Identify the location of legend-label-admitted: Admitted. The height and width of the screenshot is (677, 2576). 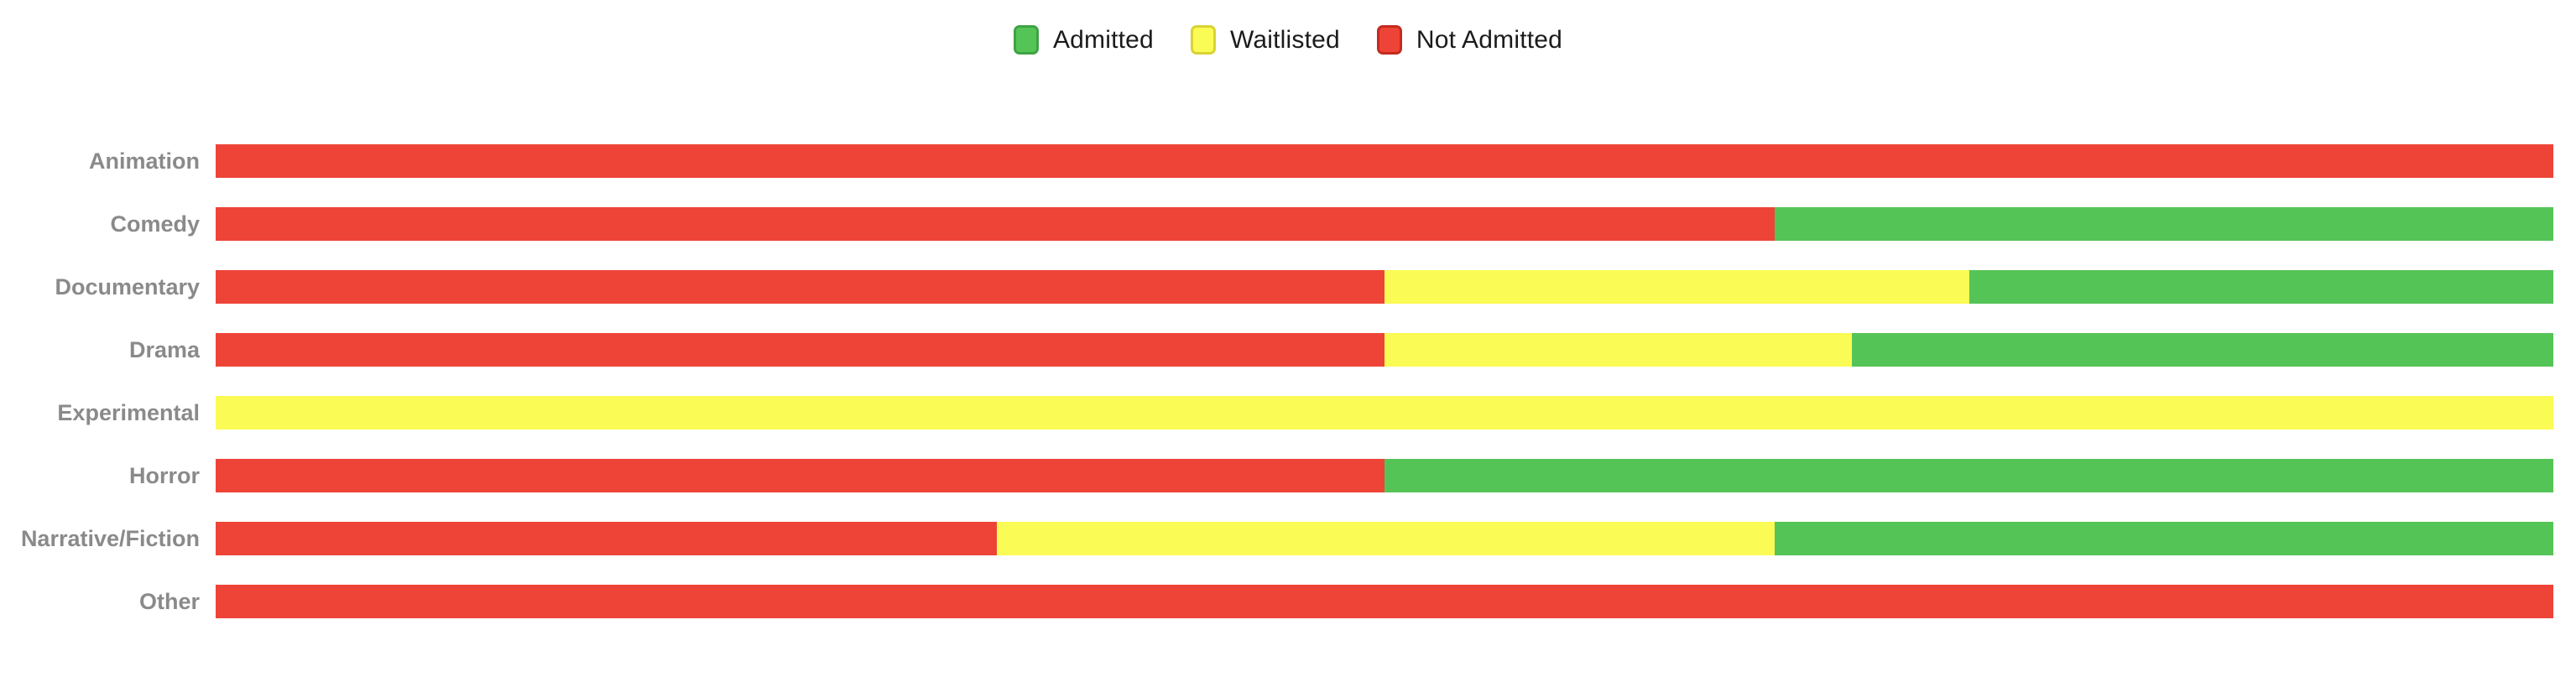
(1103, 39).